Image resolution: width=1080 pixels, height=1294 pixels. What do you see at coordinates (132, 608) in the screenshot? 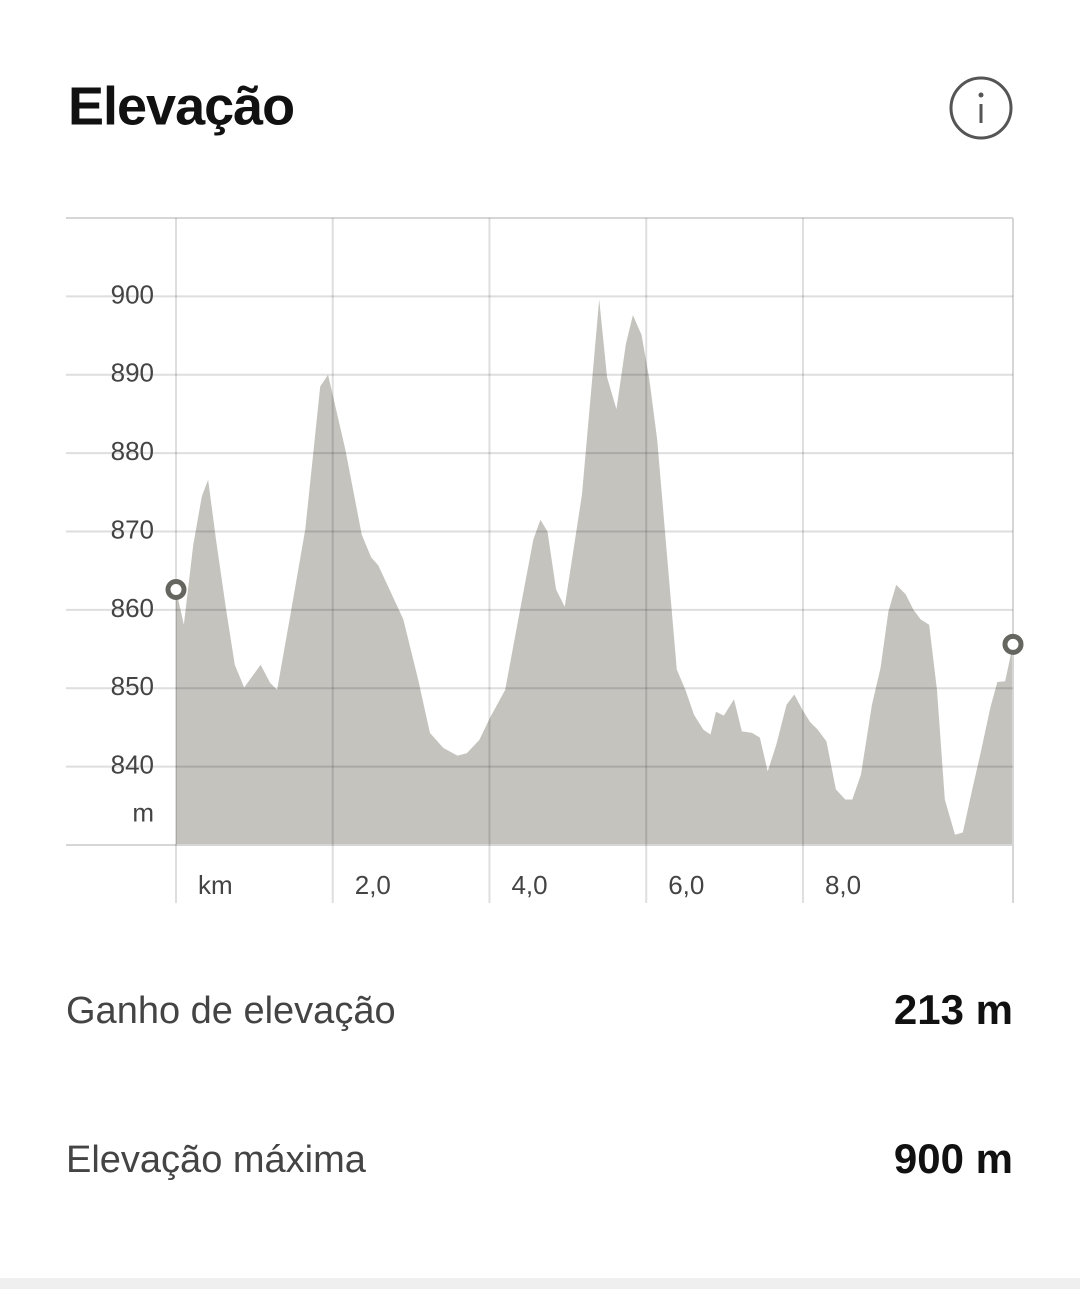
I see `y-tick-label: 860` at bounding box center [132, 608].